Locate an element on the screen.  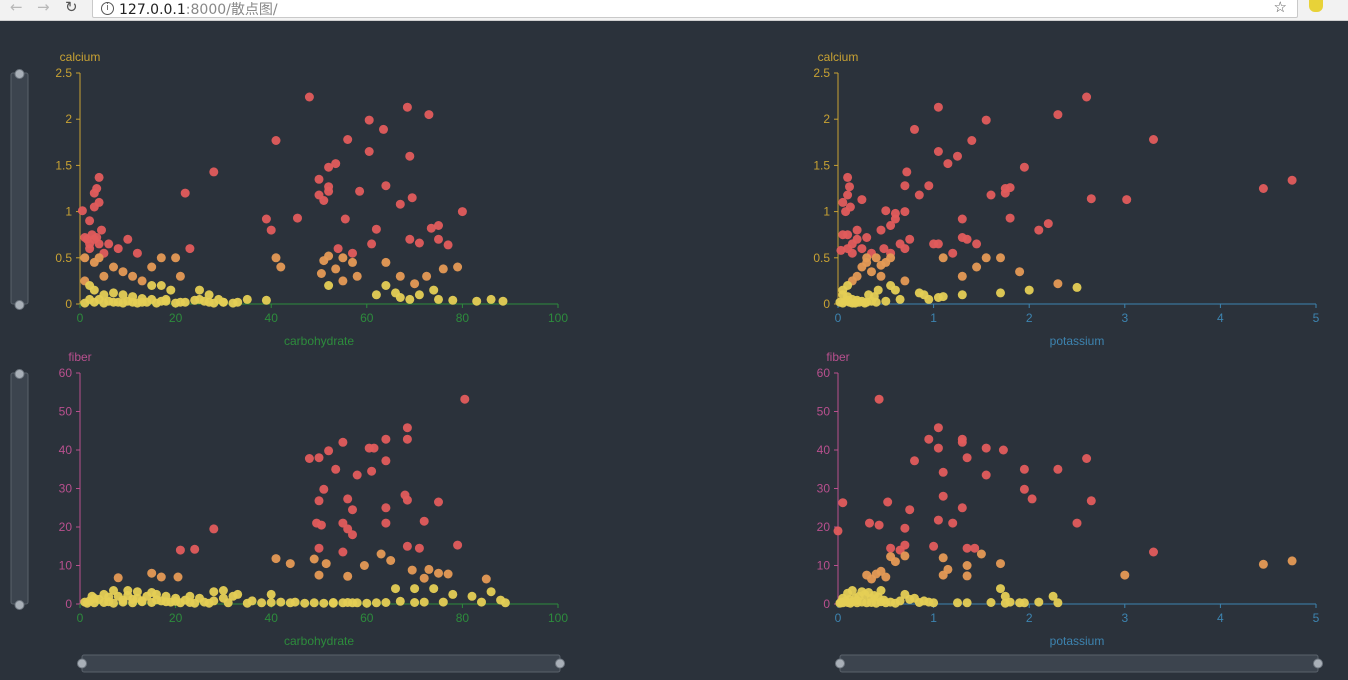
y-zoom-slider is located at coordinates (19, 189).